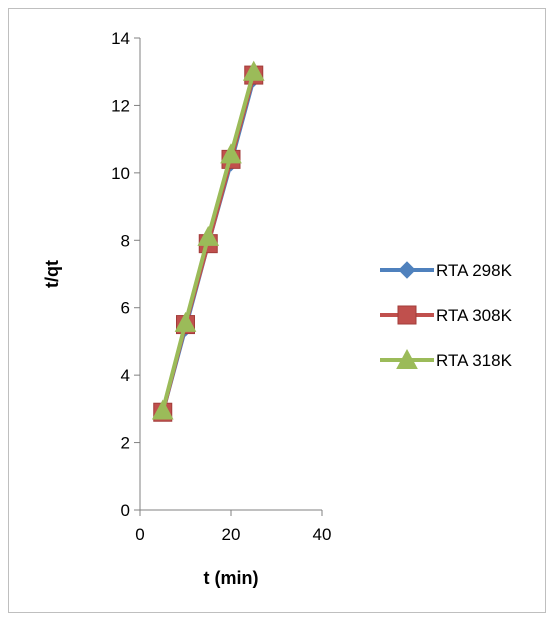 This screenshot has width=554, height=621. I want to click on x-axis: 0 20 40, so click(233, 526).